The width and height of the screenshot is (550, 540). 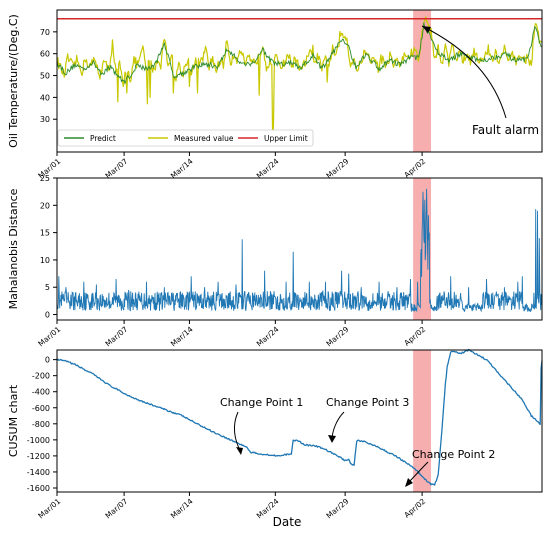 What do you see at coordinates (38, 472) in the screenshot?
I see `y-tick-label: -1400` at bounding box center [38, 472].